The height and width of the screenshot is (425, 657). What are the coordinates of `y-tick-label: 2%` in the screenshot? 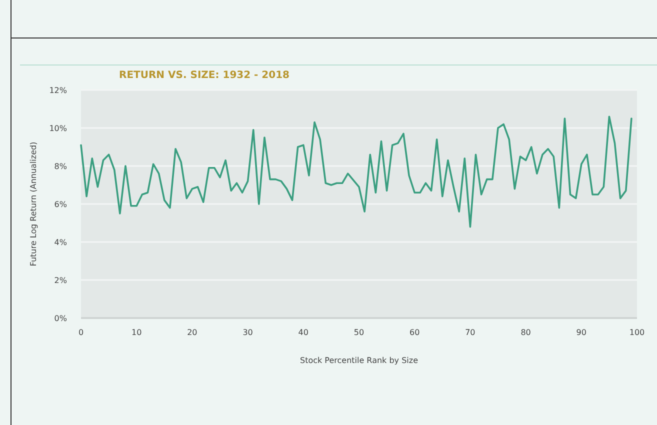 It's located at (61, 280).